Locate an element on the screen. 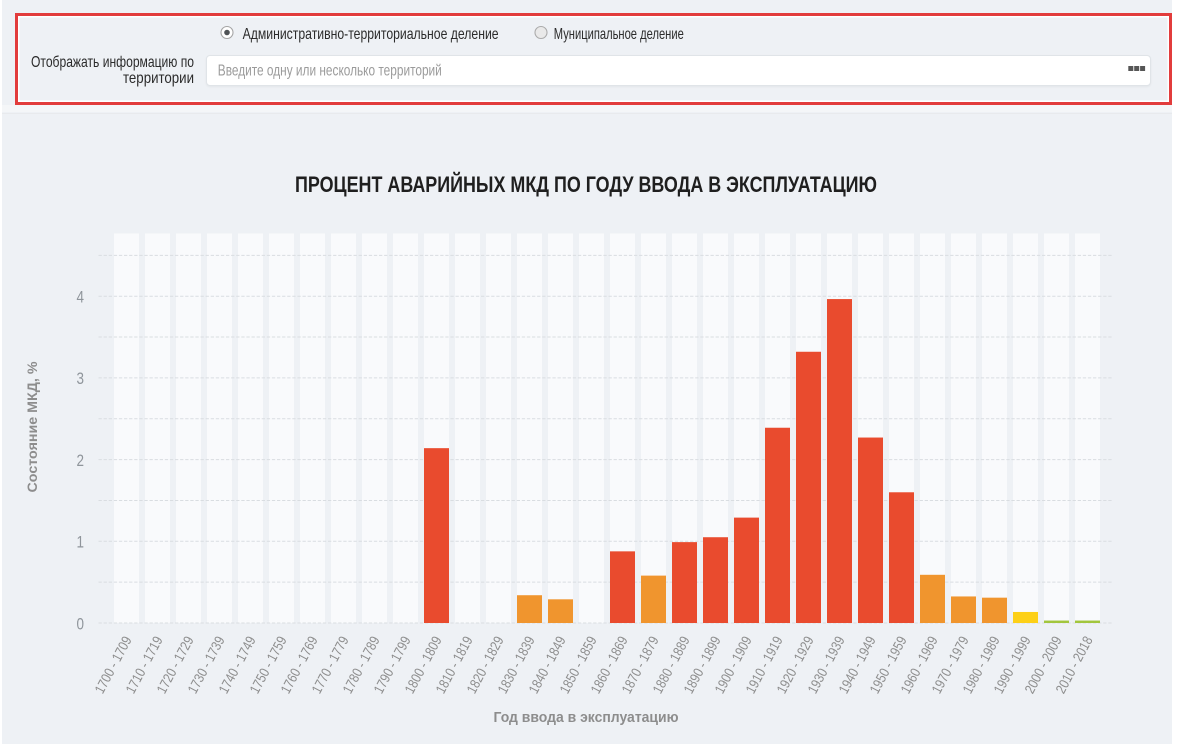  svg-text: Год ввода в эксплуатацию is located at coordinates (586, 717).